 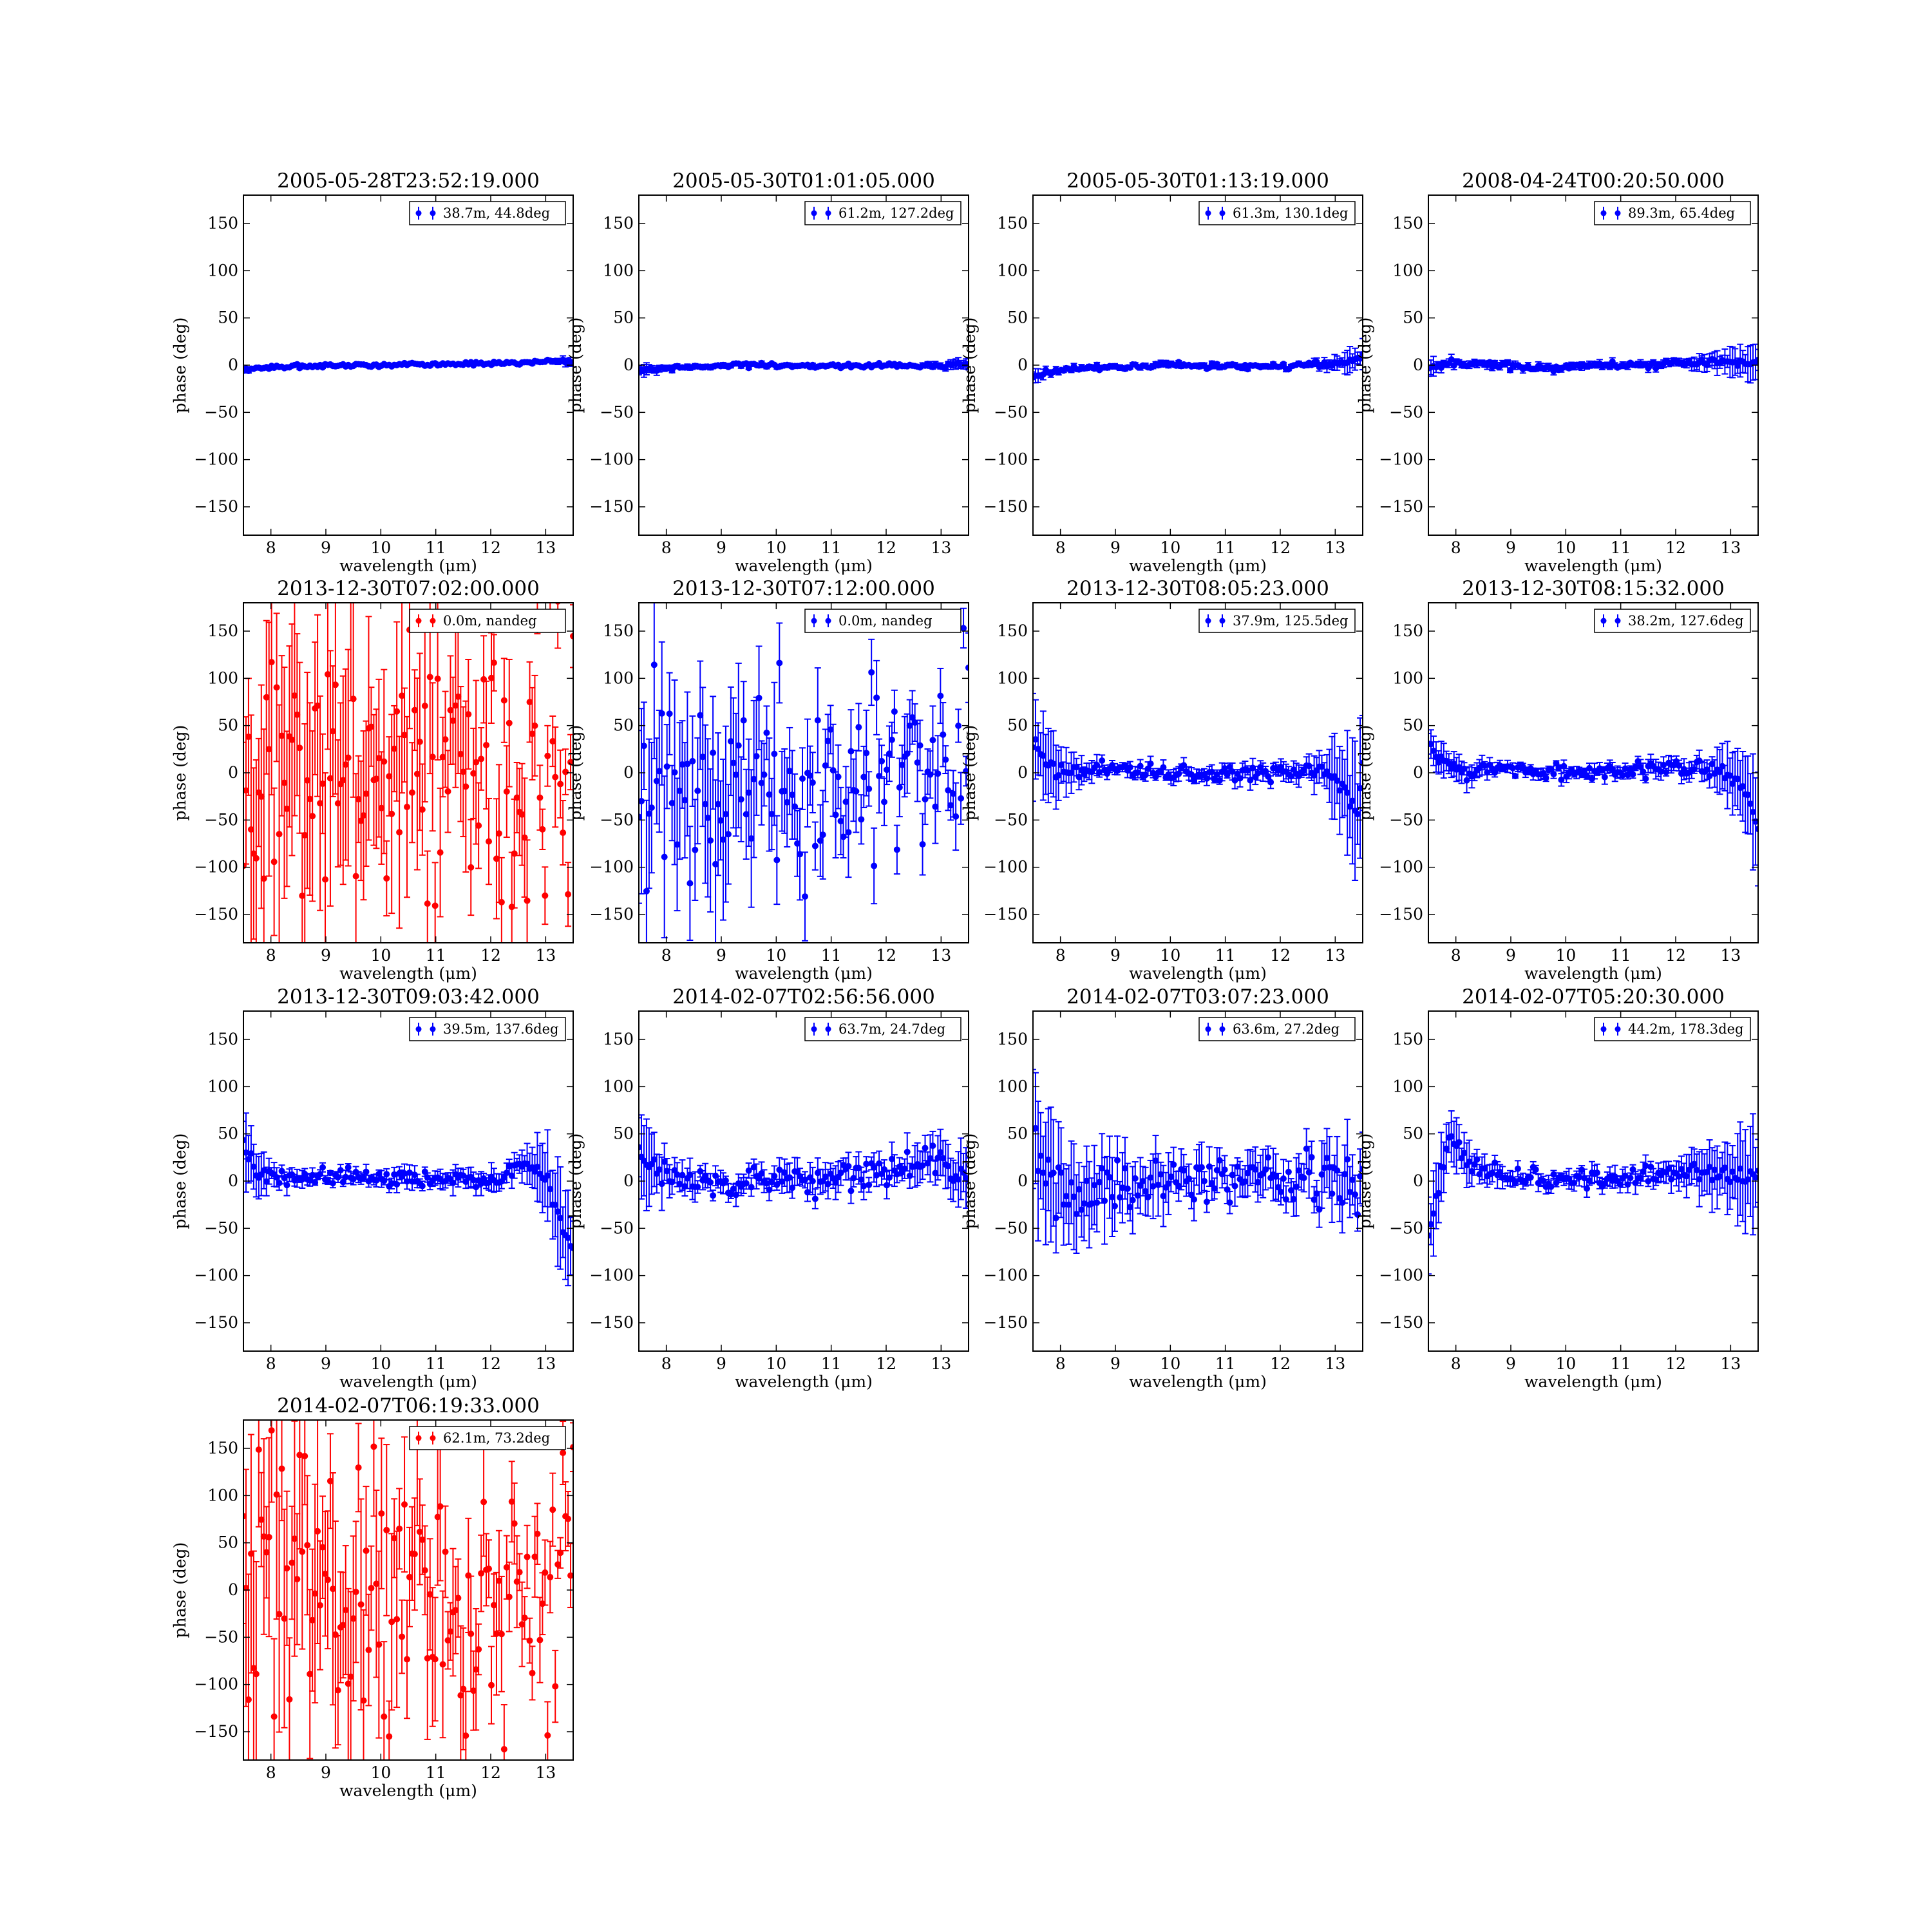 What do you see at coordinates (1197, 588) in the screenshot?
I see `subplot-title: 2013-12-30T08:05:23.000` at bounding box center [1197, 588].